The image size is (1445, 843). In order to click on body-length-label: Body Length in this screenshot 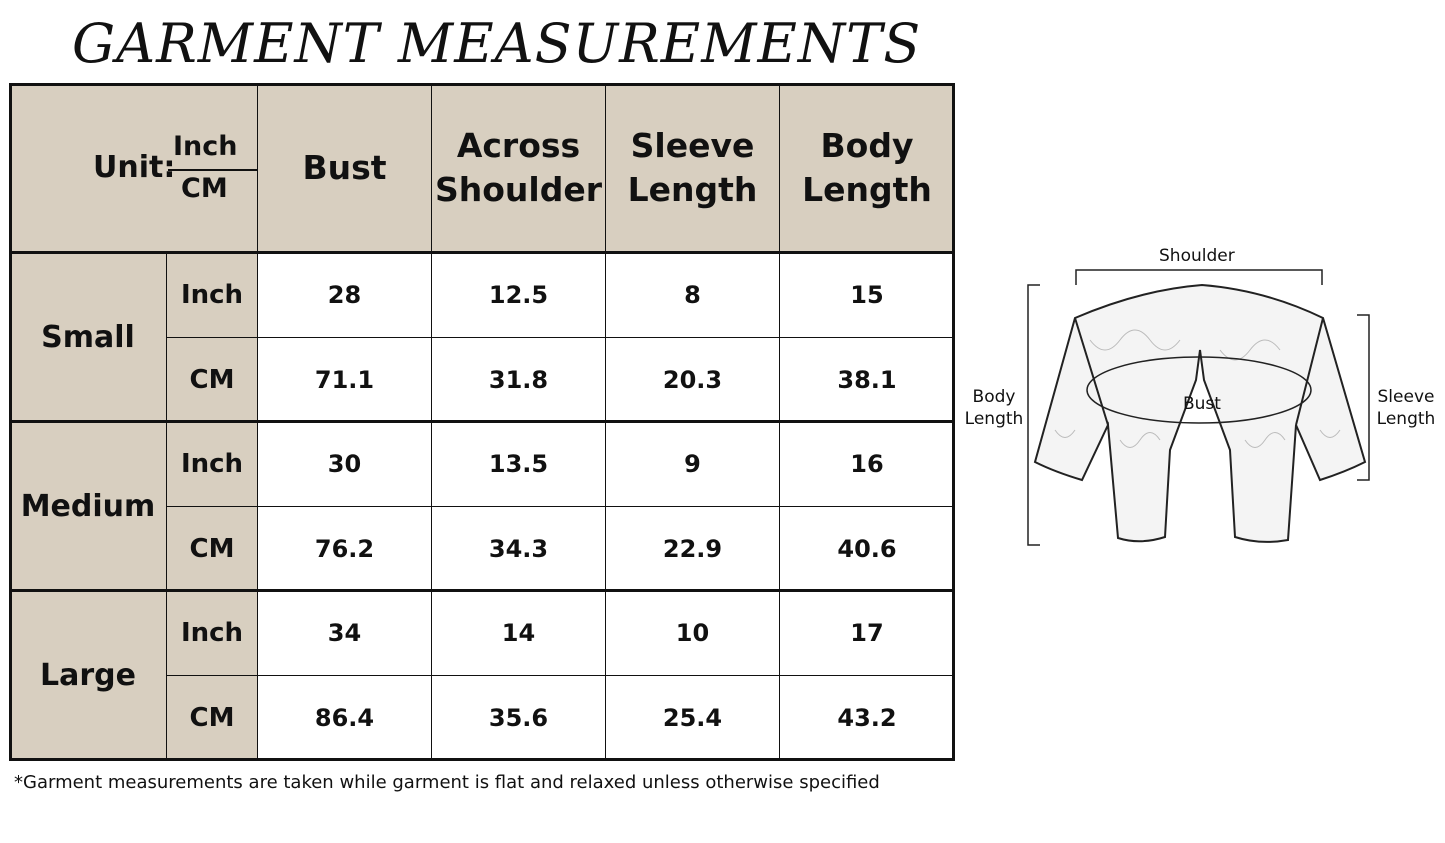, I will do `click(994, 408)`.